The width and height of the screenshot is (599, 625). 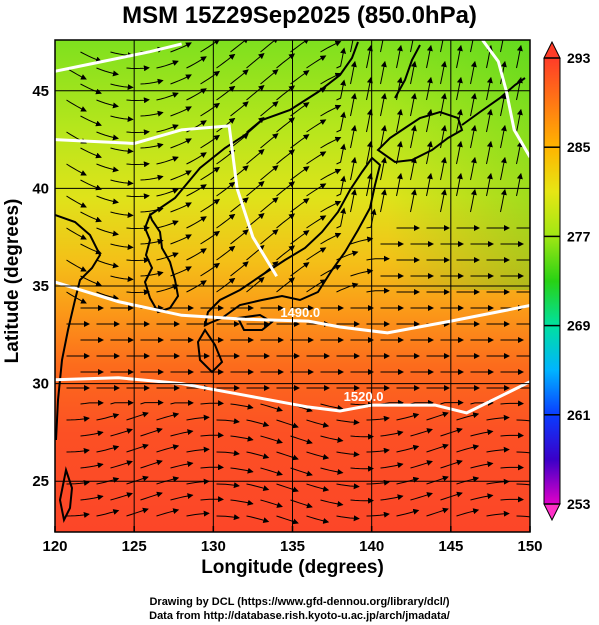 I want to click on contour-line, so click(x=292, y=395).